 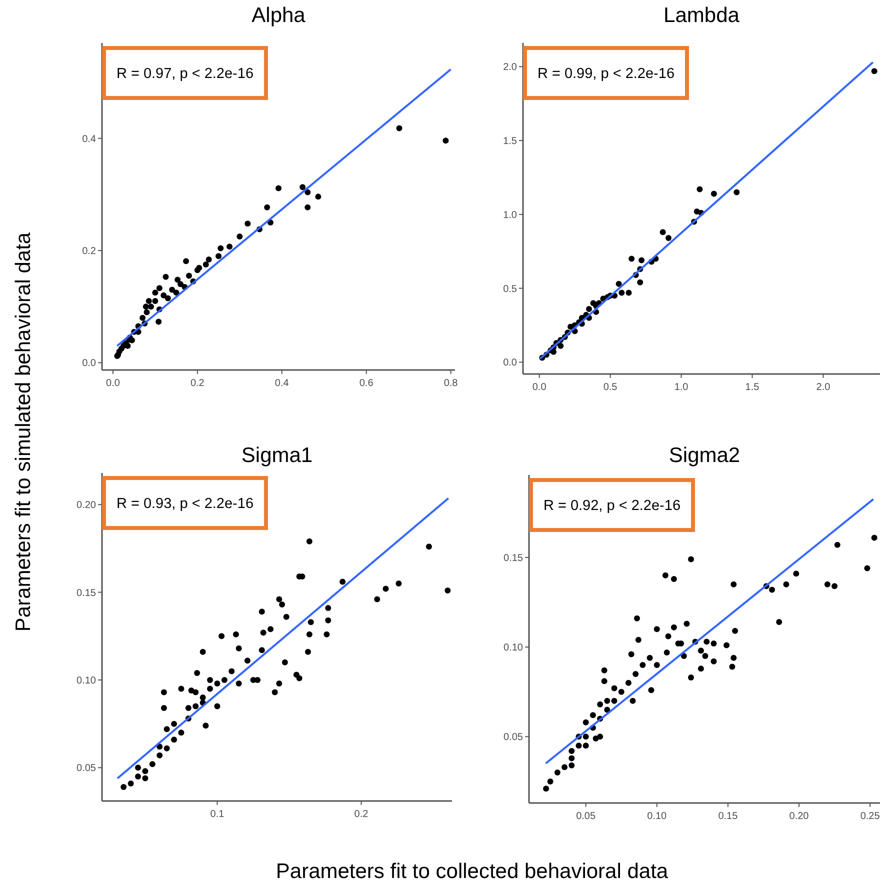 What do you see at coordinates (681, 387) in the screenshot?
I see `x-tick-label: 1.0` at bounding box center [681, 387].